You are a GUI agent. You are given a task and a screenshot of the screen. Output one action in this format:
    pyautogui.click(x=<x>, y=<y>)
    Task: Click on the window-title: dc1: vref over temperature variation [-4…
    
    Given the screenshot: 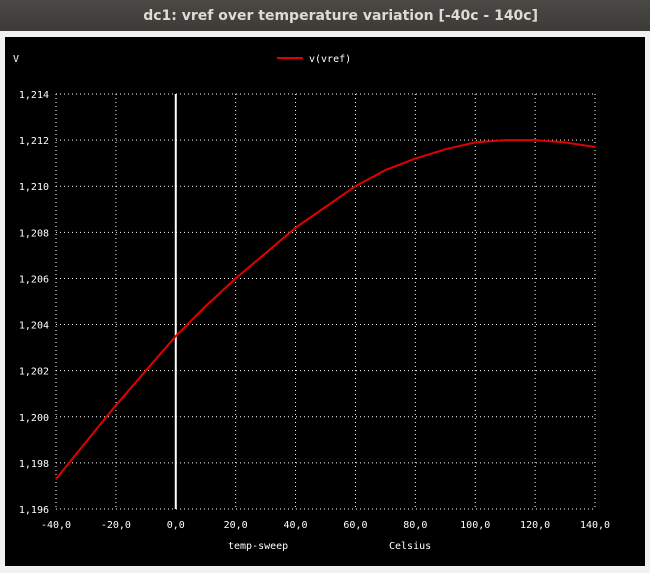 What is the action you would take?
    pyautogui.click(x=340, y=15)
    